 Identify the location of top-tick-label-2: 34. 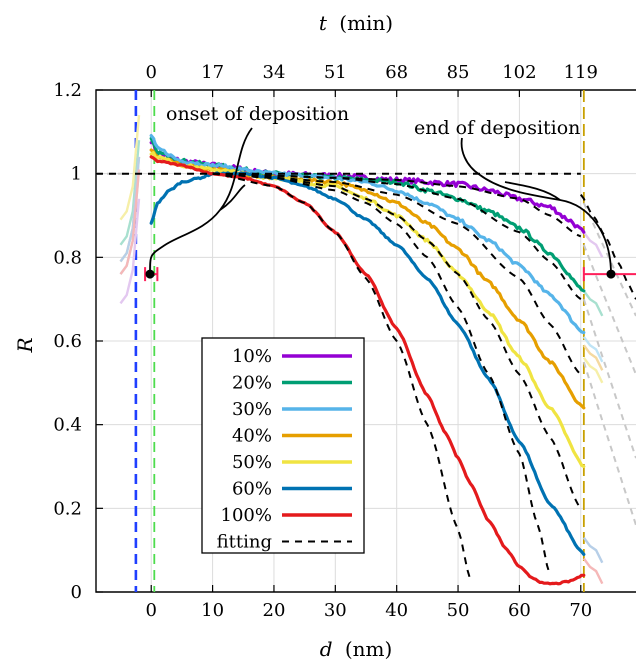
(274, 72).